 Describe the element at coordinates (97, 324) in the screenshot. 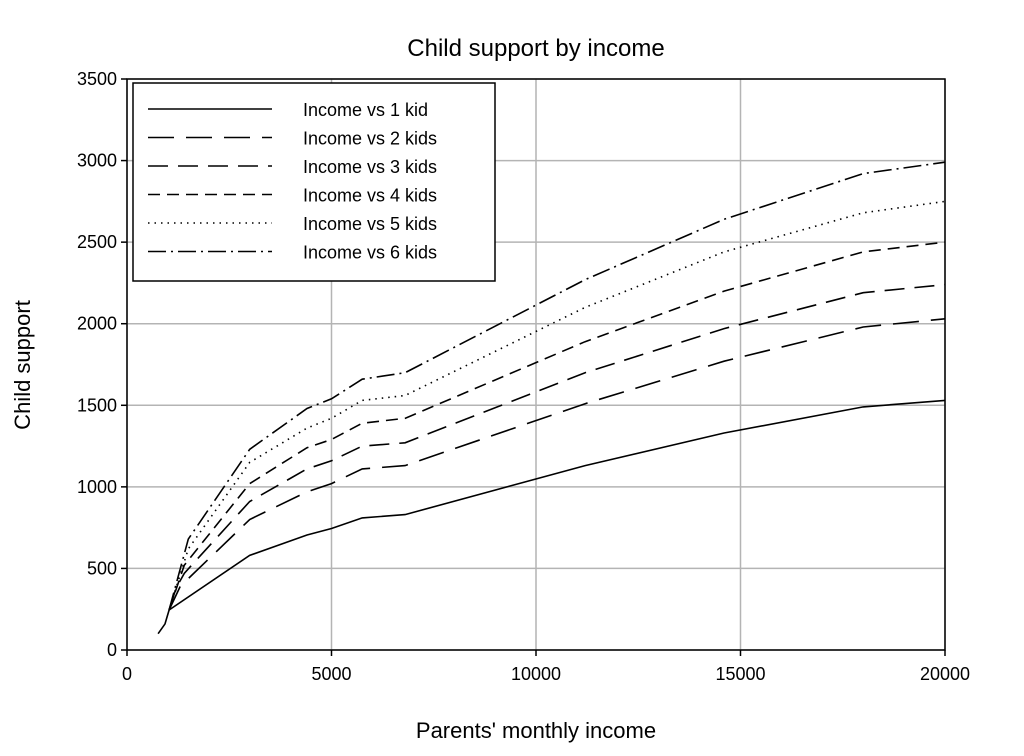

I see `y-tick-label: 2000` at that location.